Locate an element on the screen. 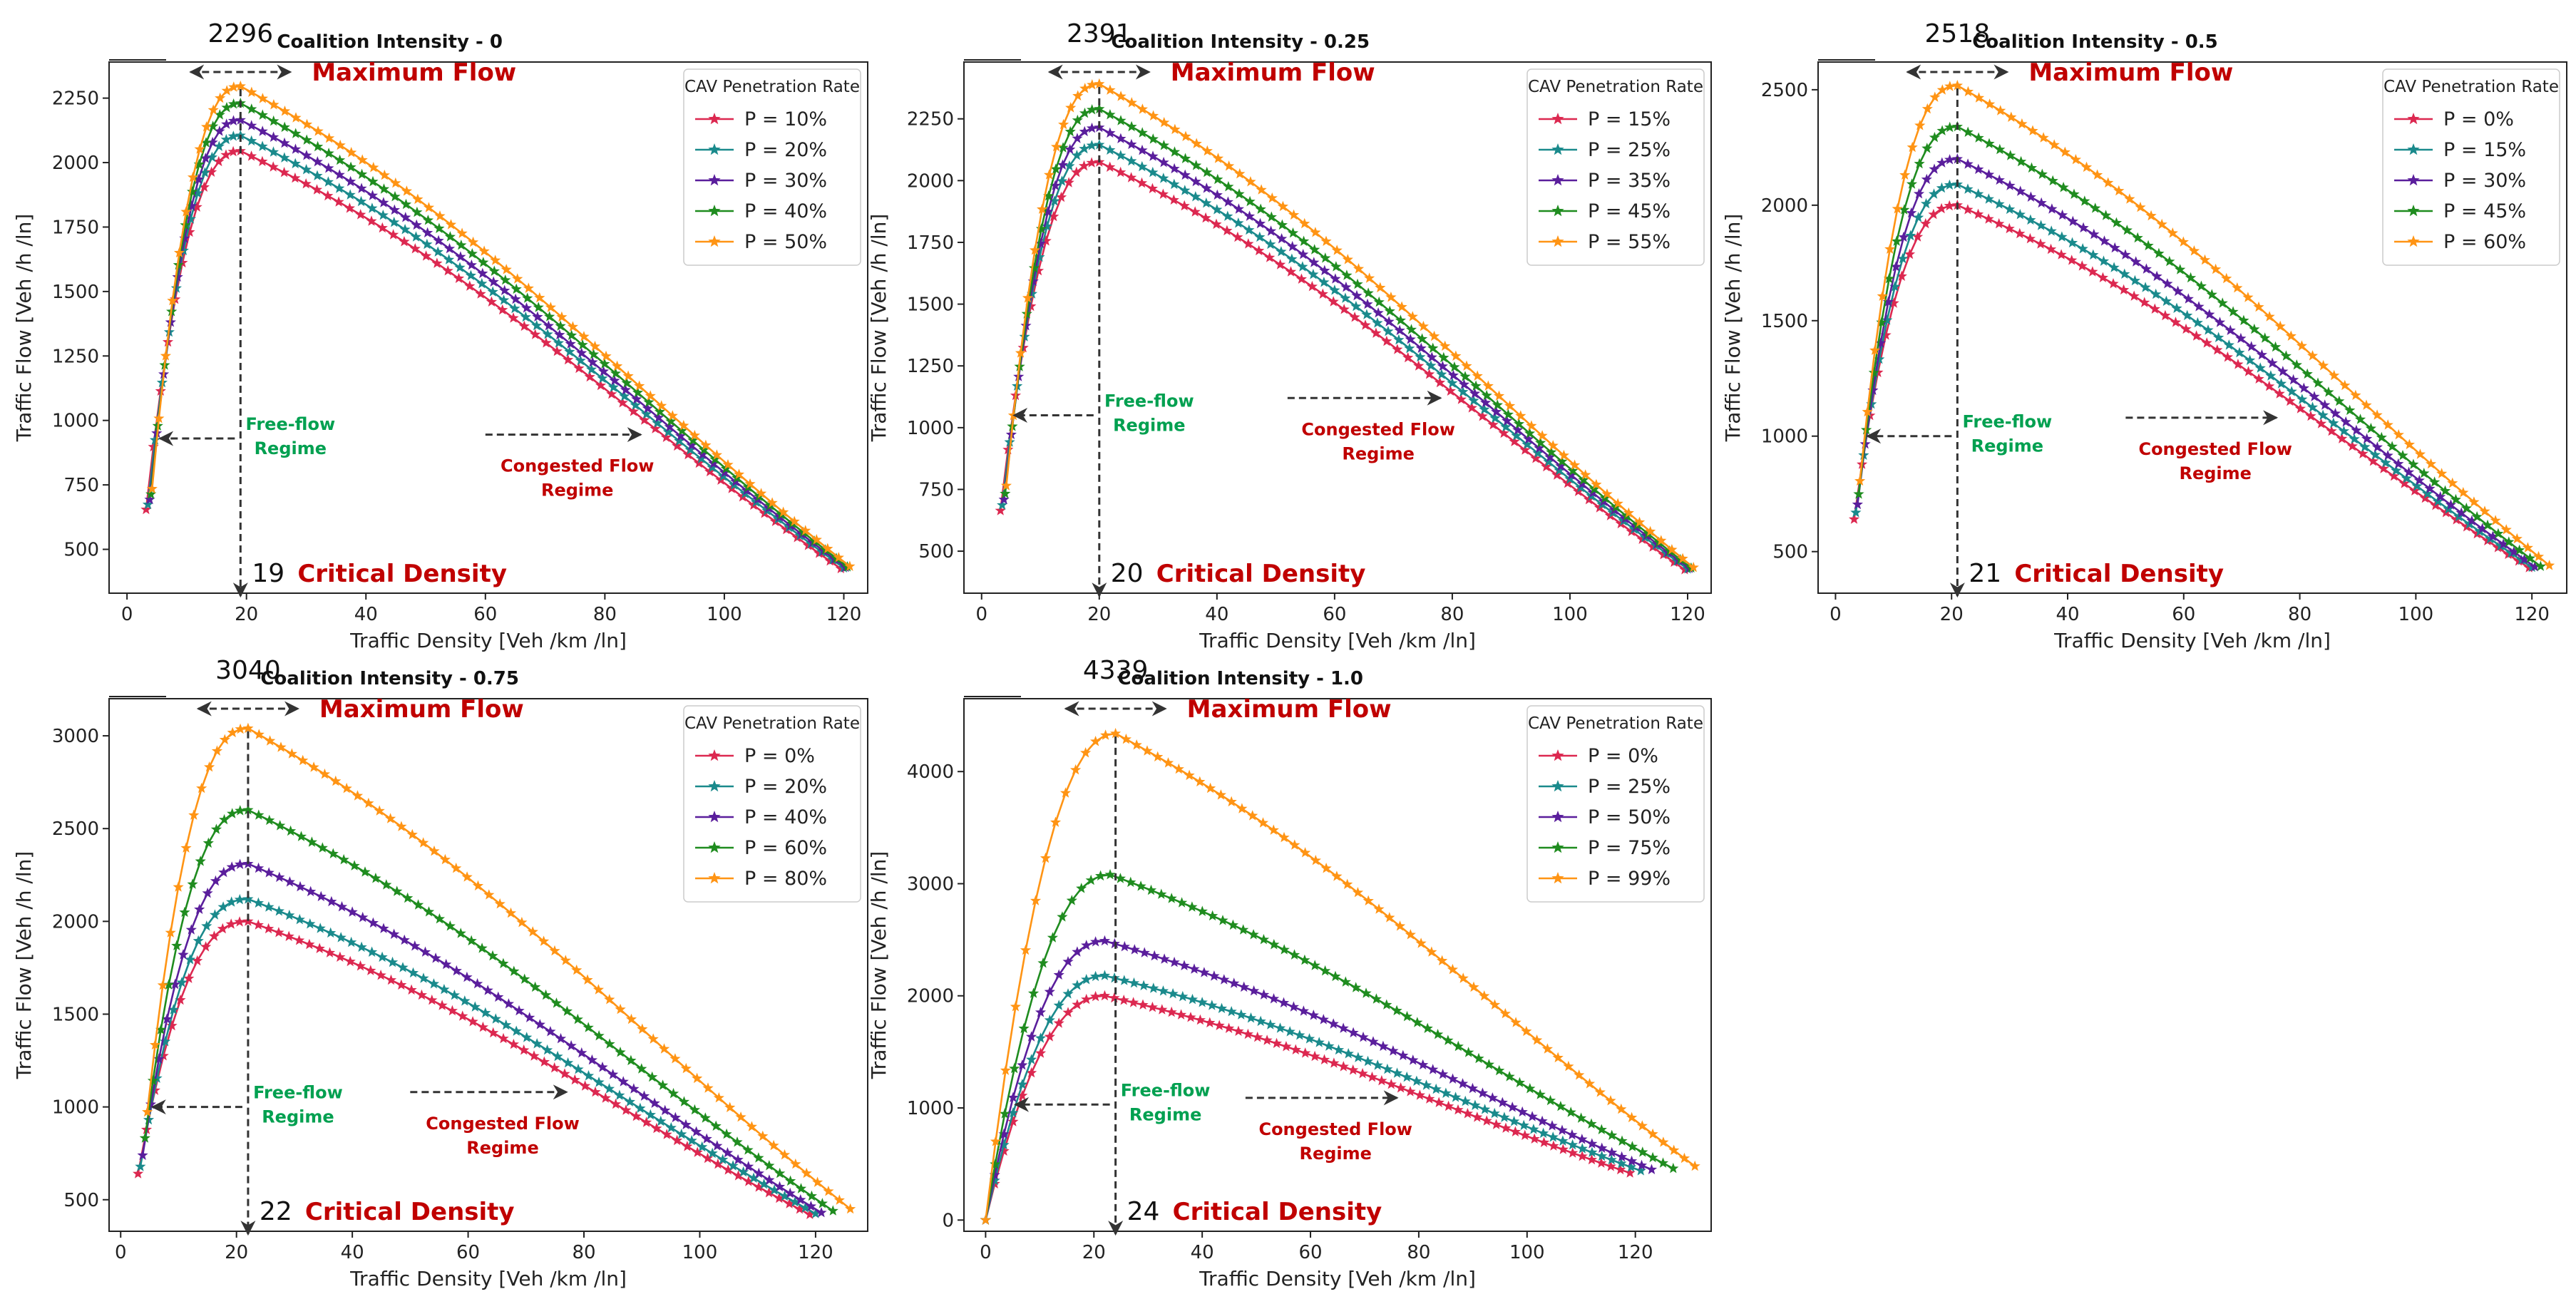 The image size is (2576, 1299). chart-title: Coalition Intensity - 0.75 is located at coordinates (389, 679).